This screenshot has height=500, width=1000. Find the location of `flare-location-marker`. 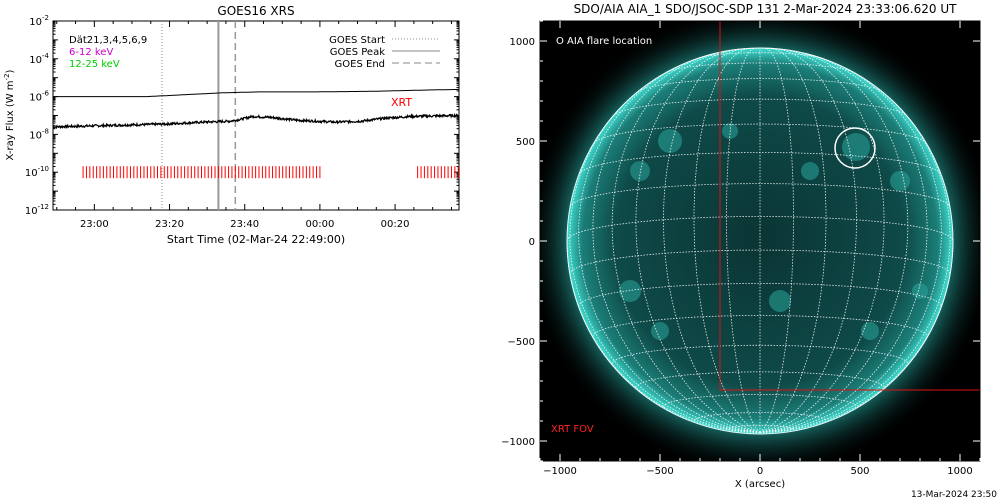

flare-location-marker is located at coordinates (855, 148).